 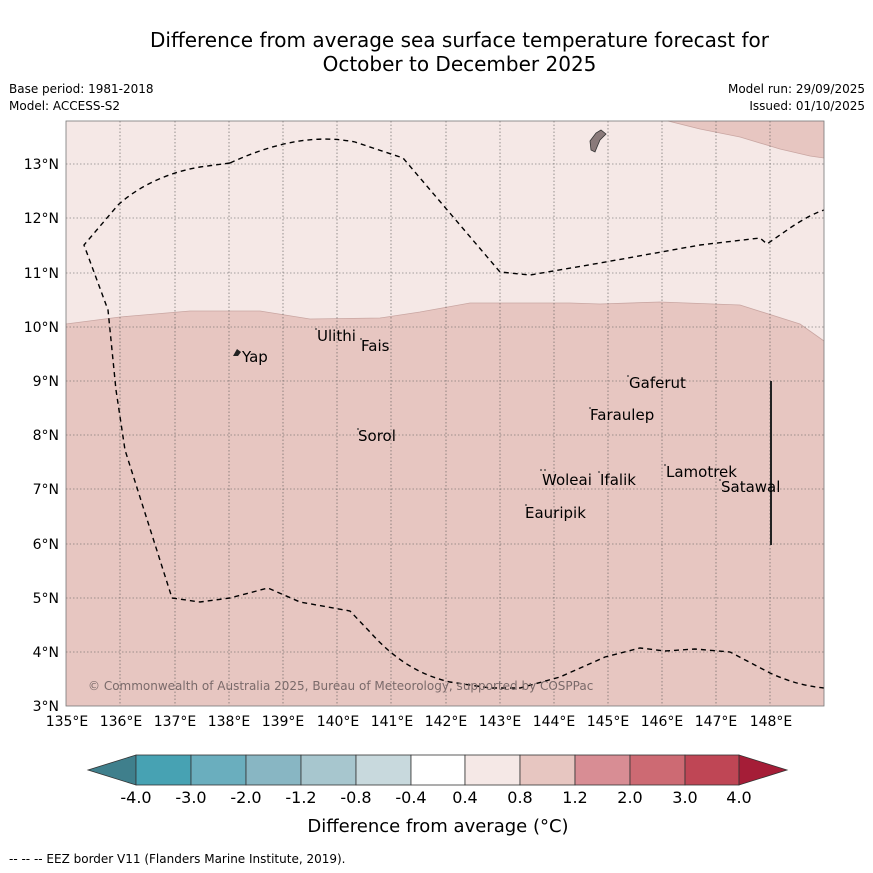 What do you see at coordinates (500, 722) in the screenshot?
I see `lon-label: 143°E` at bounding box center [500, 722].